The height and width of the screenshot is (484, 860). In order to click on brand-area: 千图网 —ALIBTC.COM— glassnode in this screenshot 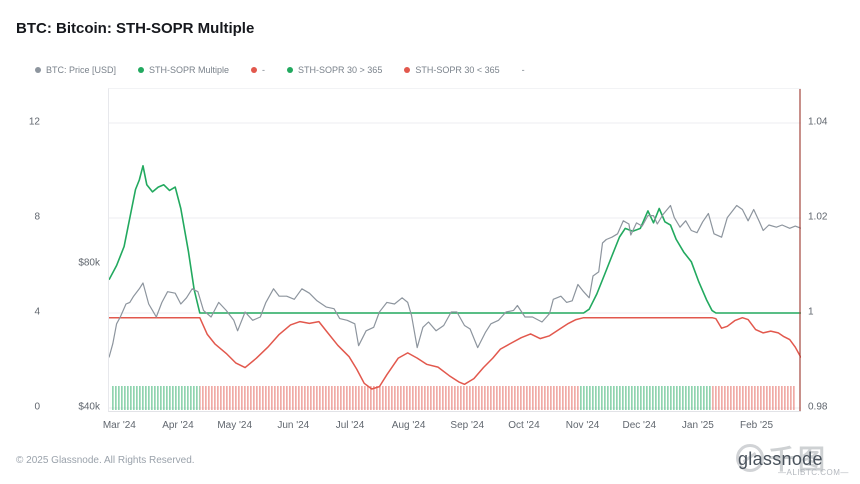, I will do `click(796, 463)`.